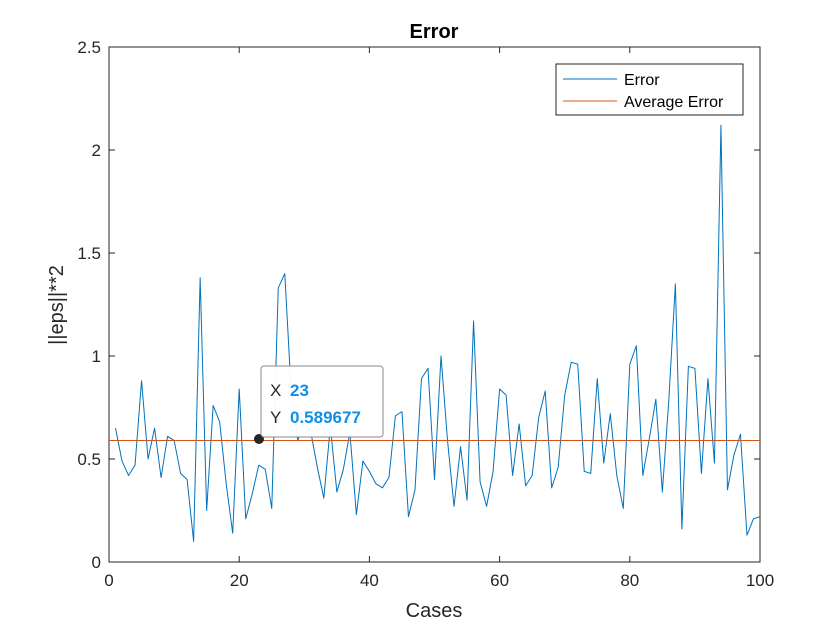  What do you see at coordinates (259, 439) in the screenshot?
I see `datatip-marker` at bounding box center [259, 439].